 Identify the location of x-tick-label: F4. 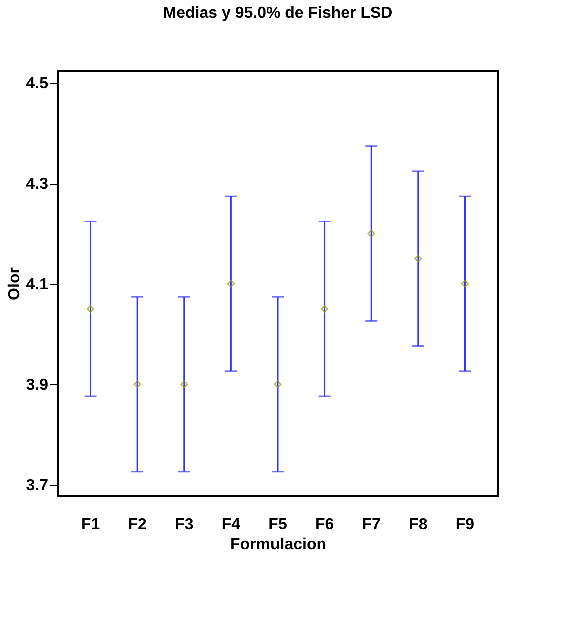
(231, 525).